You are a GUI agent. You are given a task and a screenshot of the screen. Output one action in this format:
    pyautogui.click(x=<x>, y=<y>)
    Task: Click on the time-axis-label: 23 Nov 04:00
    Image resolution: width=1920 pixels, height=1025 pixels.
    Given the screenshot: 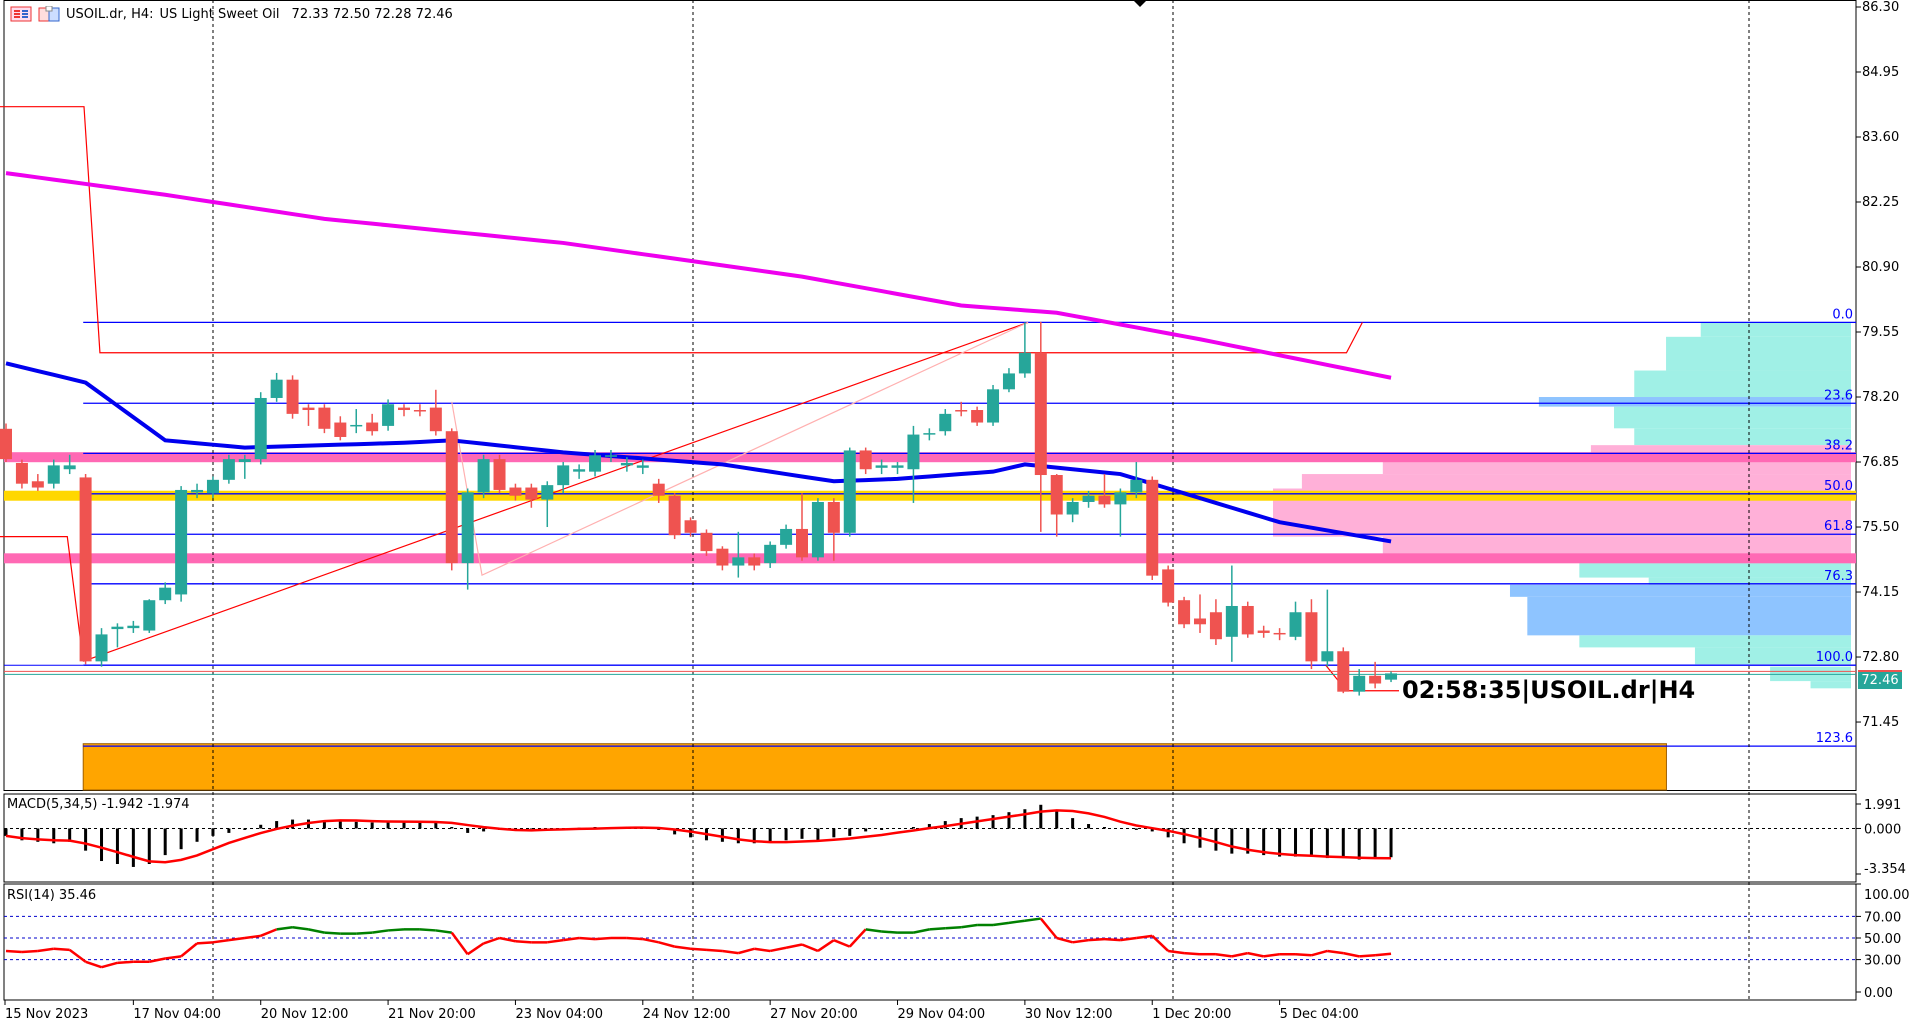 What is the action you would take?
    pyautogui.click(x=559, y=1014)
    